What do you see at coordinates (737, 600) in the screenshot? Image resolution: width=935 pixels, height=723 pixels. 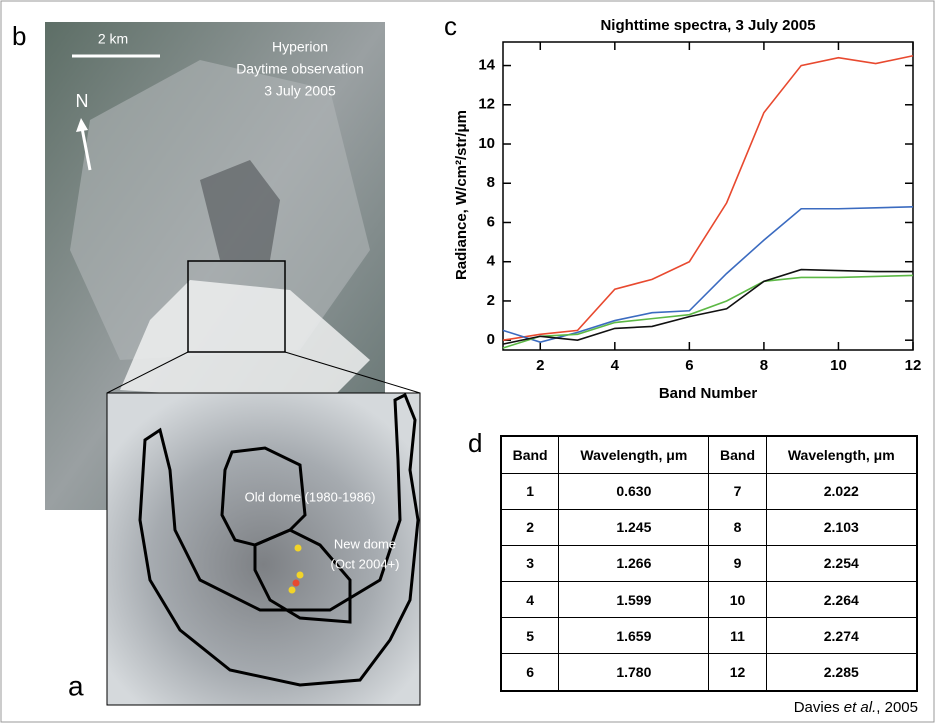 I see `table-cell: 10` at bounding box center [737, 600].